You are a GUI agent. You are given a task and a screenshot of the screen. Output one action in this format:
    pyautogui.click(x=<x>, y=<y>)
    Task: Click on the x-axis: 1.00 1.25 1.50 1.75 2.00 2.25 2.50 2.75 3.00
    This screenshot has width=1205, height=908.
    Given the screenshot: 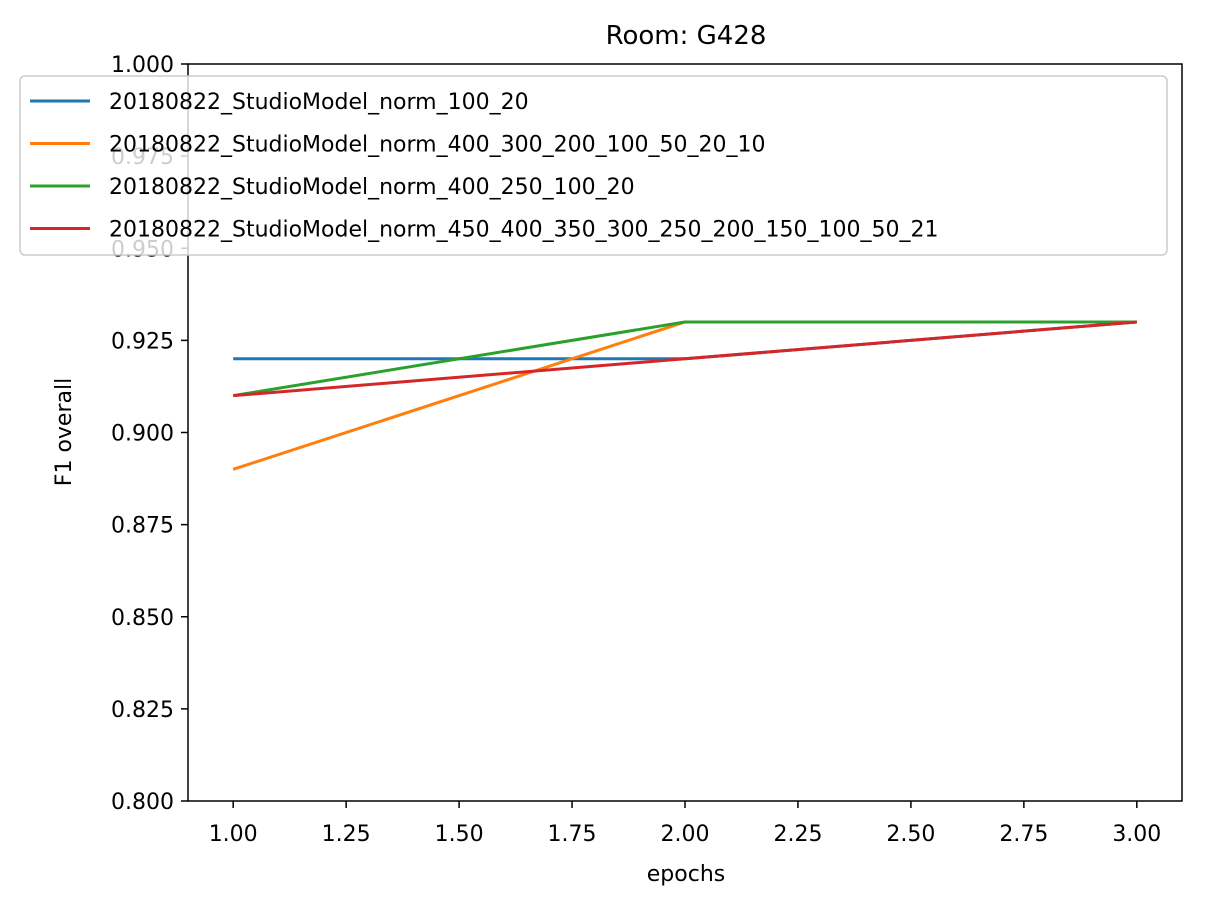 What is the action you would take?
    pyautogui.click(x=685, y=824)
    